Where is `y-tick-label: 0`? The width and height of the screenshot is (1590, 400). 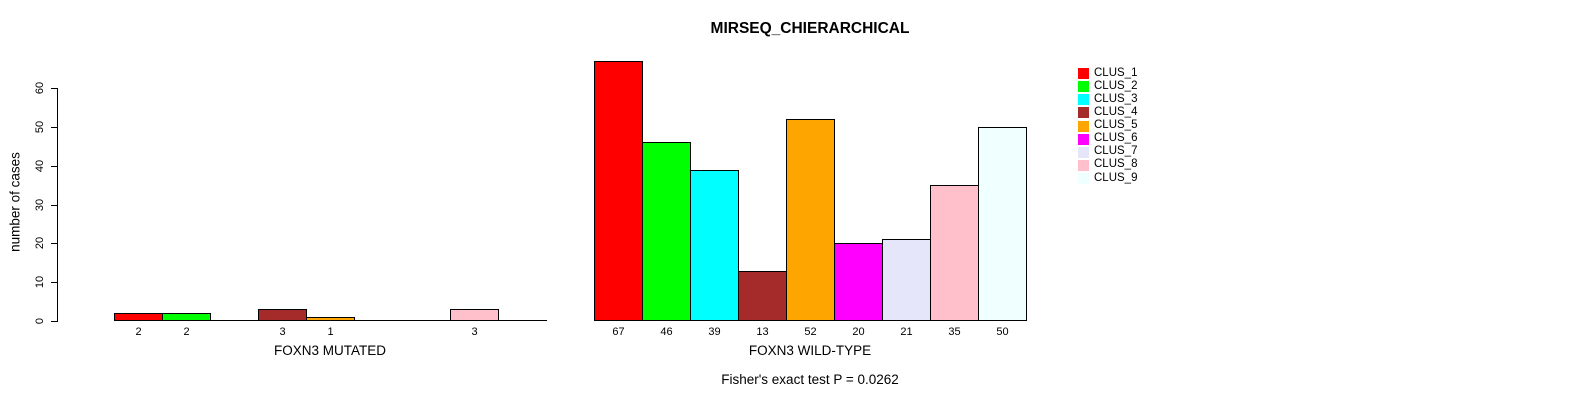
y-tick-label: 0 is located at coordinates (40, 321).